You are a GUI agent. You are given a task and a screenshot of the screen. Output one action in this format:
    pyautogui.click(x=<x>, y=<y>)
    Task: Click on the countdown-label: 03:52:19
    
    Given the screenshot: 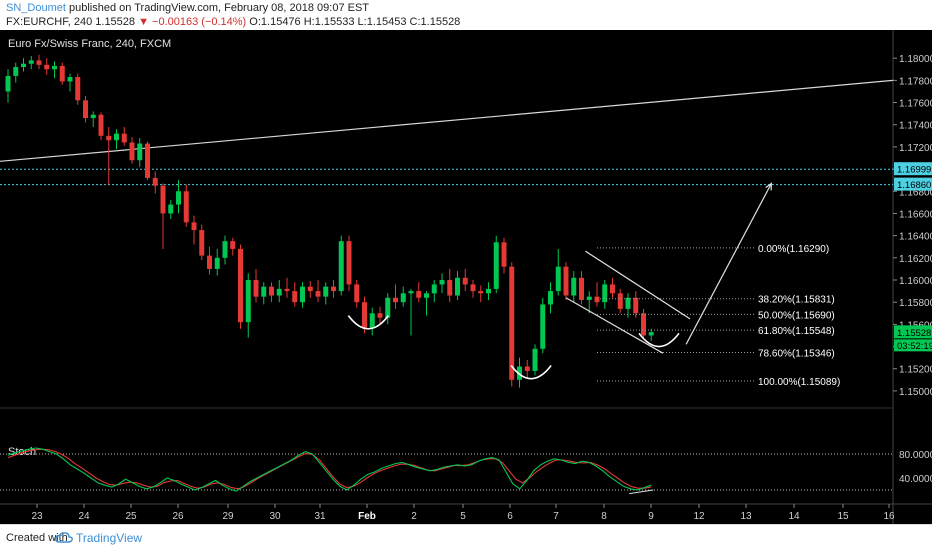 What is the action you would take?
    pyautogui.click(x=914, y=346)
    